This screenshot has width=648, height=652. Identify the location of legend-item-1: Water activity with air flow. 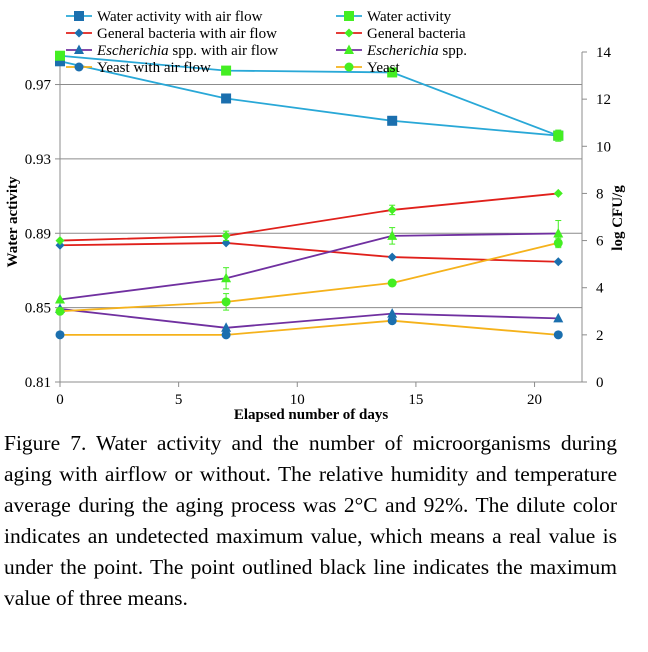
(164, 17).